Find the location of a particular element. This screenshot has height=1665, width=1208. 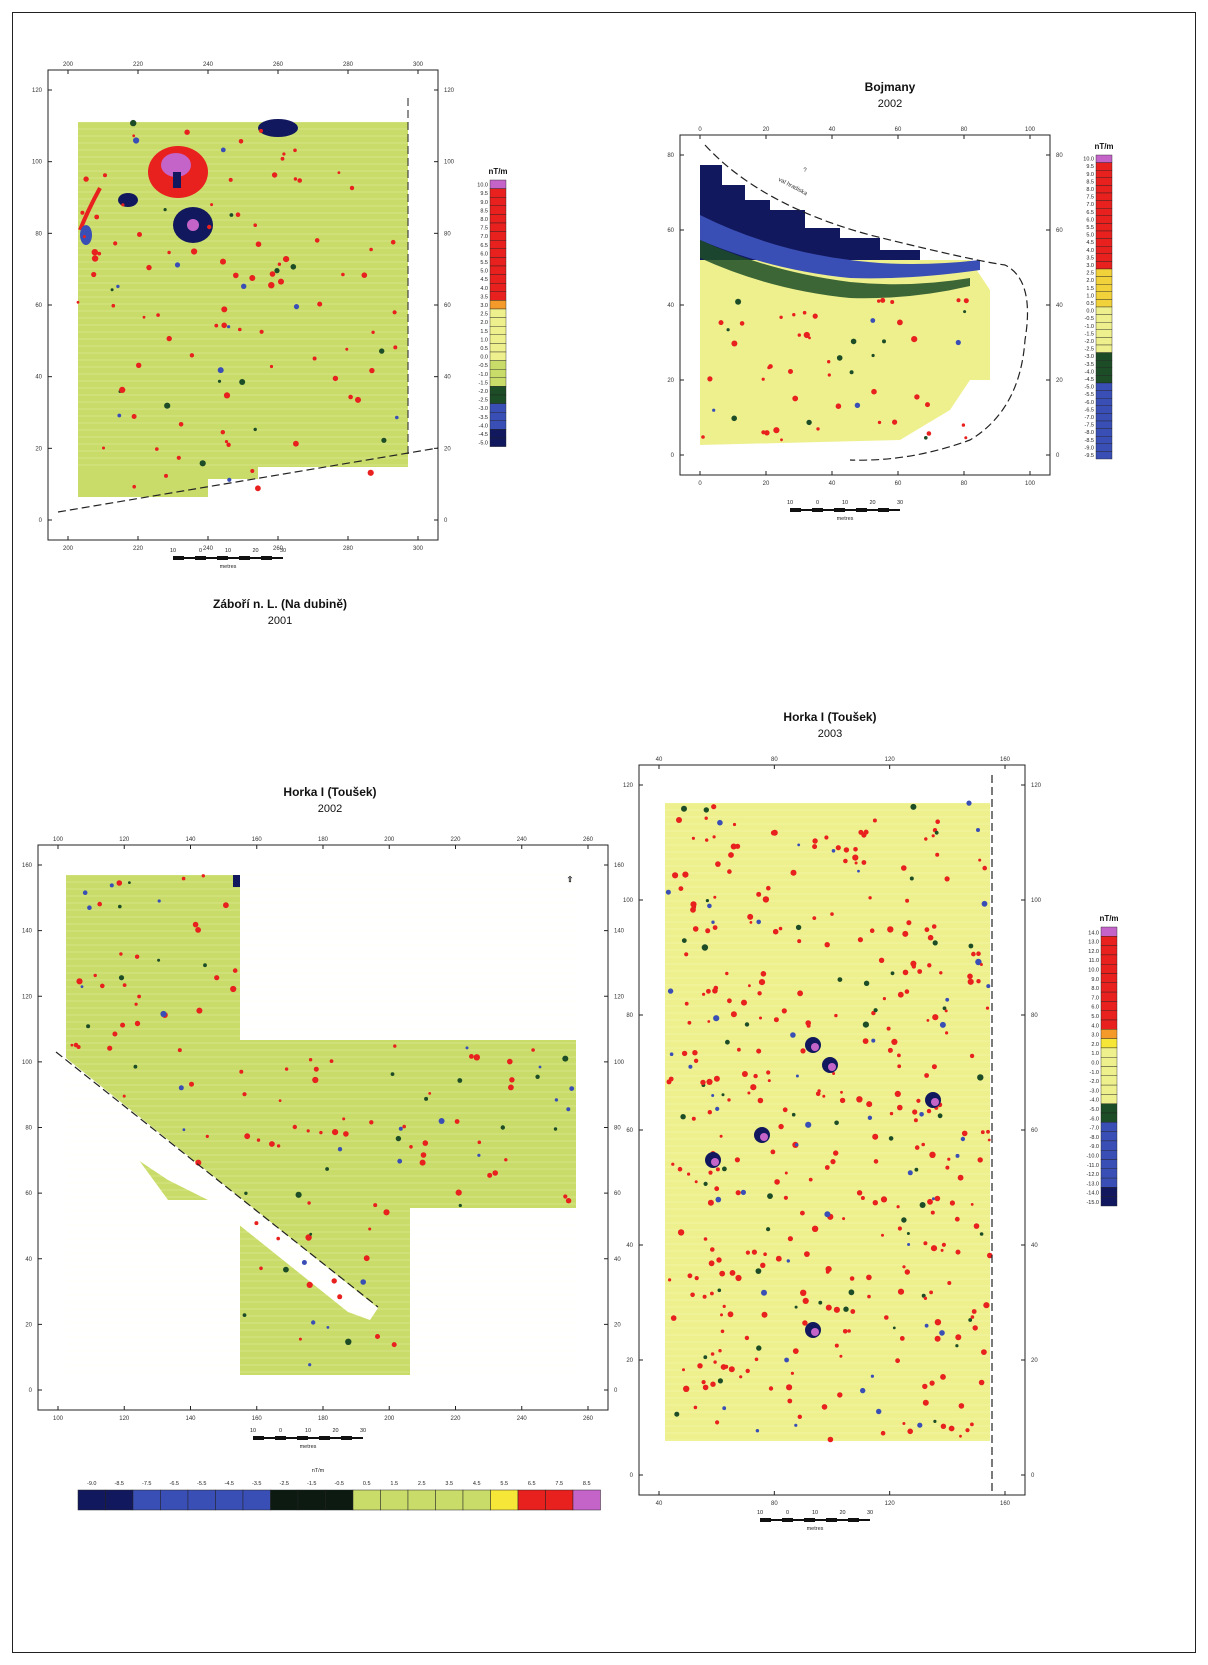

horka2002-xtick-bottom: 160 is located at coordinates (257, 1419).